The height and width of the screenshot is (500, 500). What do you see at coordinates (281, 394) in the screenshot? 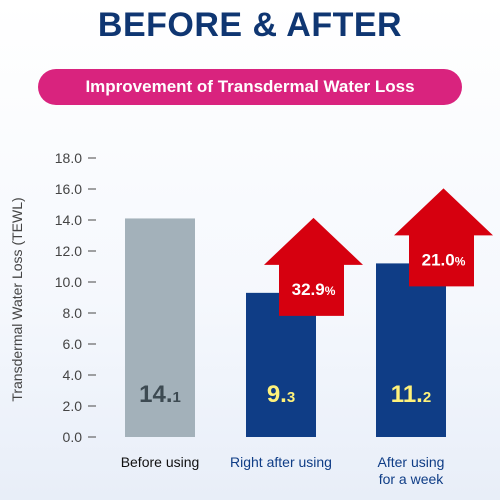
I see `bar-value-label: 9.3` at bounding box center [281, 394].